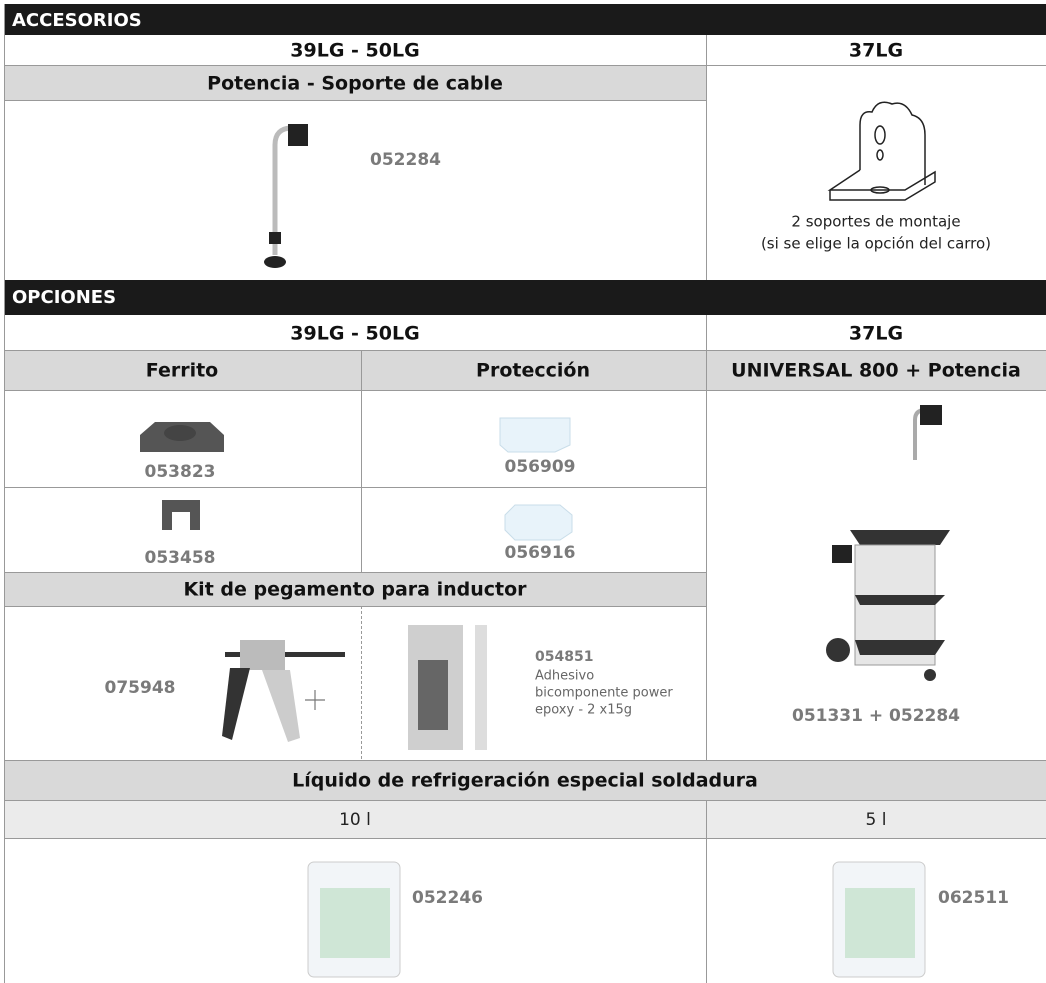 Image resolution: width=1046 pixels, height=983 pixels. I want to click on ferrite-image, so click(182, 476).